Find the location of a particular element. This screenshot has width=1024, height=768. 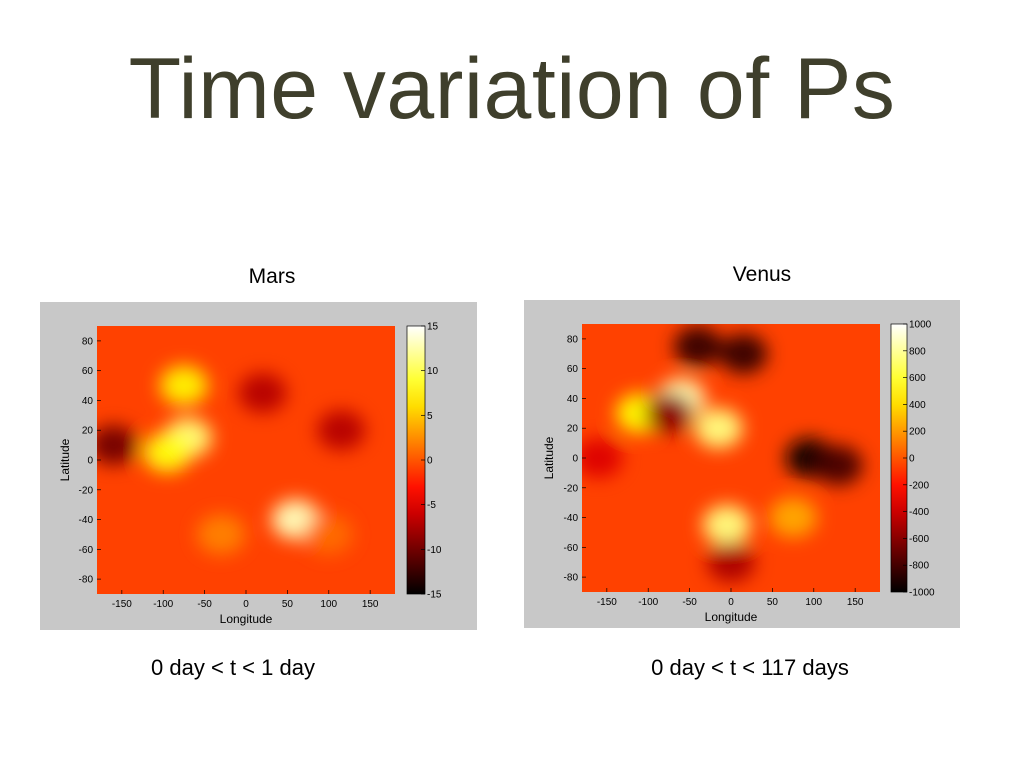

venus-panel-label: Venus is located at coordinates (762, 274).